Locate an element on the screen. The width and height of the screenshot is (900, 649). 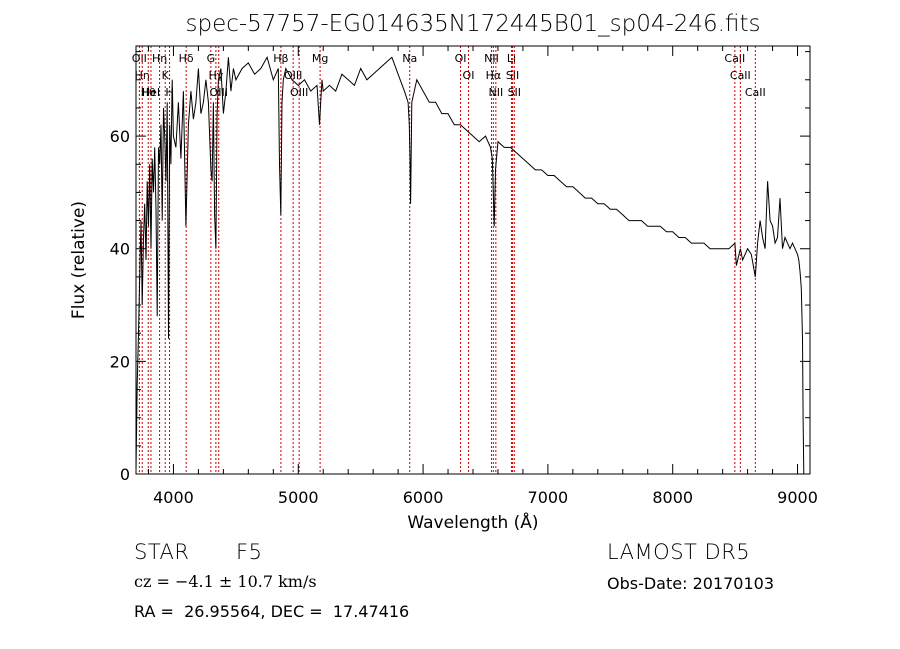
line-marker-label: Hα is located at coordinates (494, 75).